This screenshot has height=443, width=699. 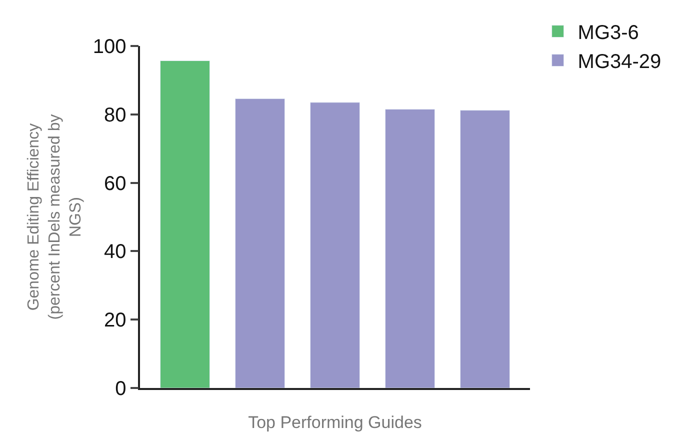 I want to click on y-tick-label: 20, so click(x=115, y=321).